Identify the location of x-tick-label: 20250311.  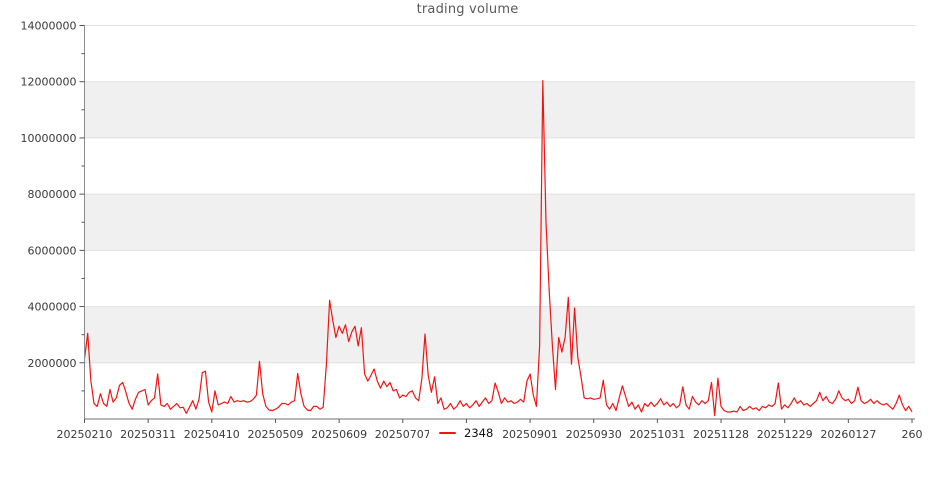
(148, 434).